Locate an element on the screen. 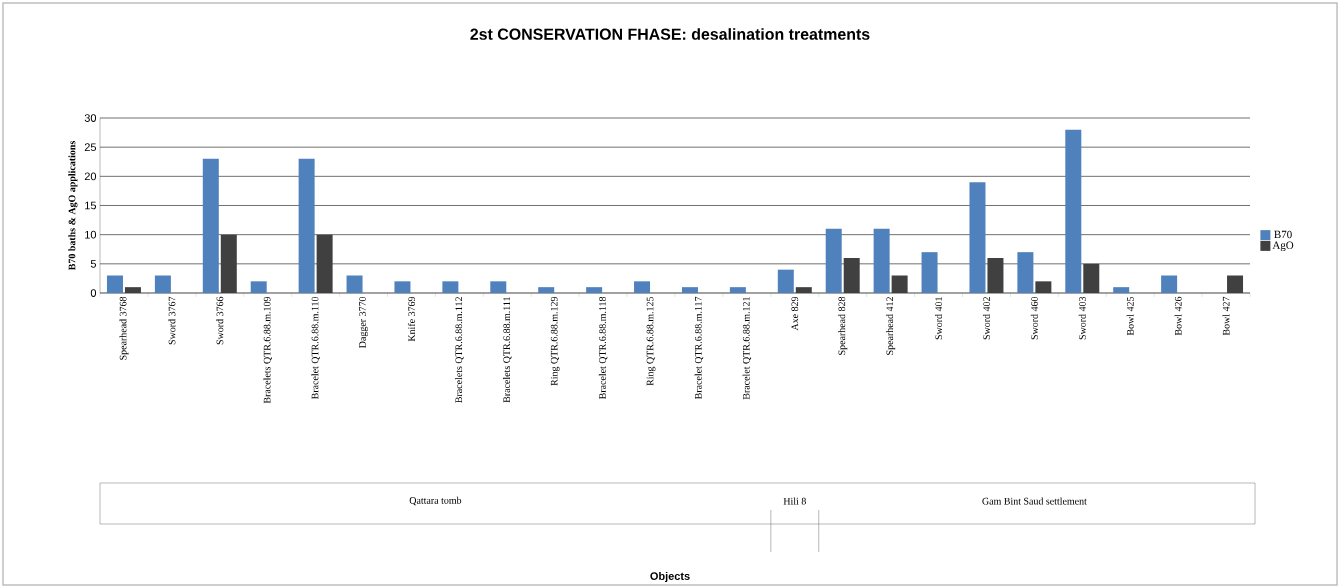  x-tick-label: Axe 829 is located at coordinates (795, 313).